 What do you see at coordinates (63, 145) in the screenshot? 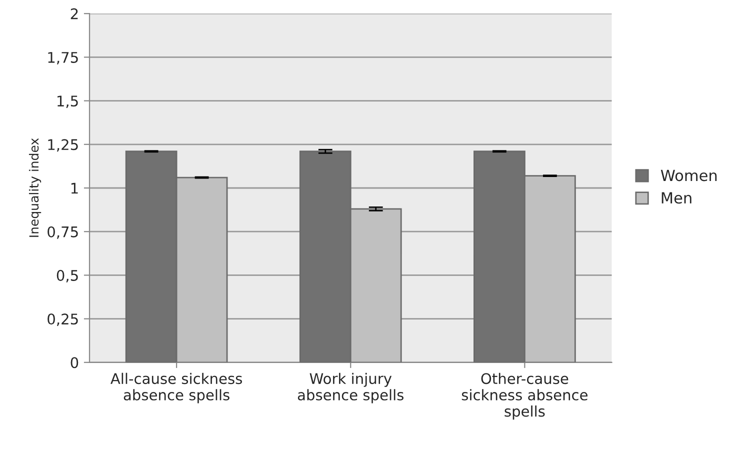
I see `y-tick-label: 1,25` at bounding box center [63, 145].